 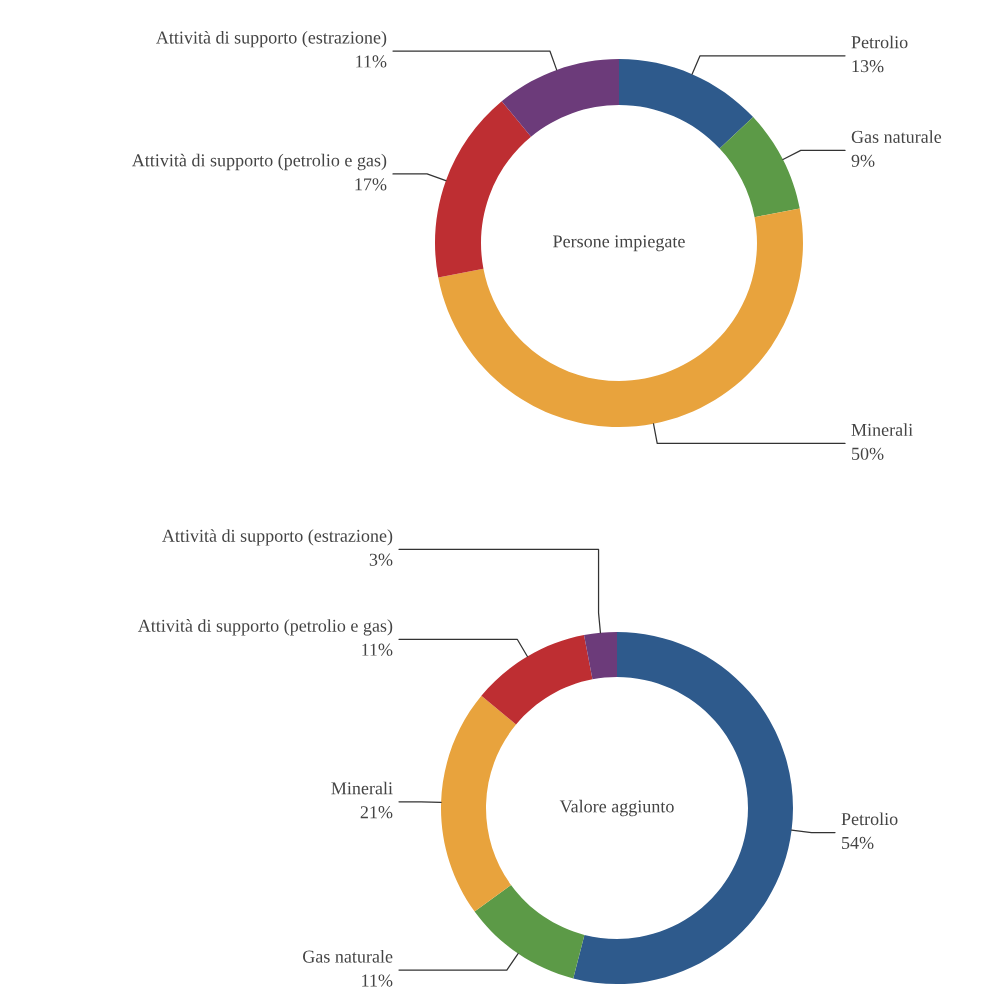 I want to click on text: Persone impiegate, so click(x=619, y=243).